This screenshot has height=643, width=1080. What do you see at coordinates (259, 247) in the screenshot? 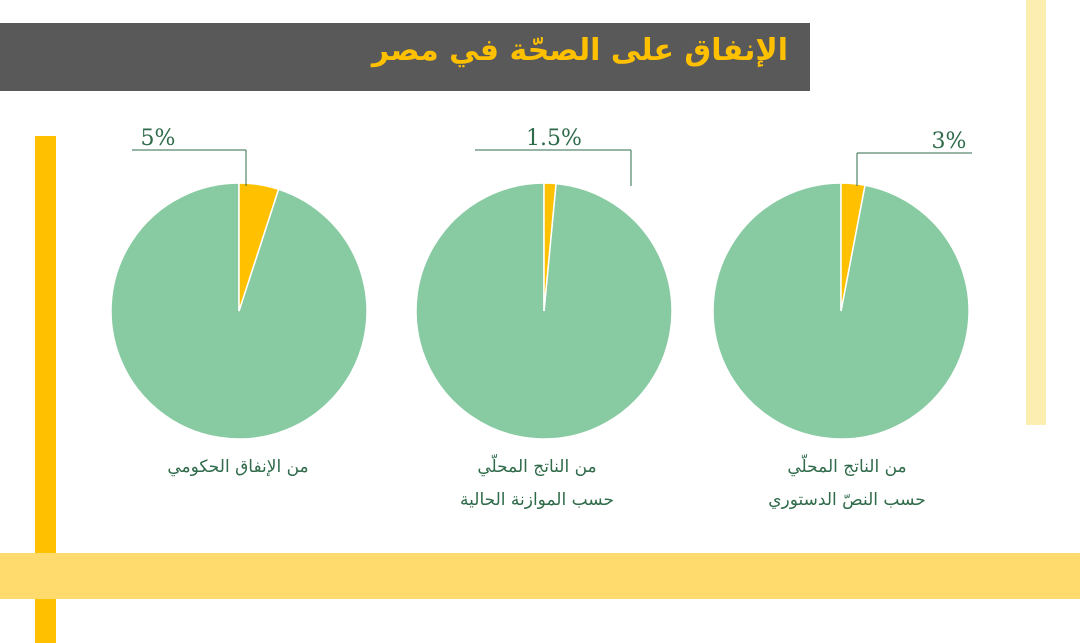
I see `pie-1-value-slice` at bounding box center [259, 247].